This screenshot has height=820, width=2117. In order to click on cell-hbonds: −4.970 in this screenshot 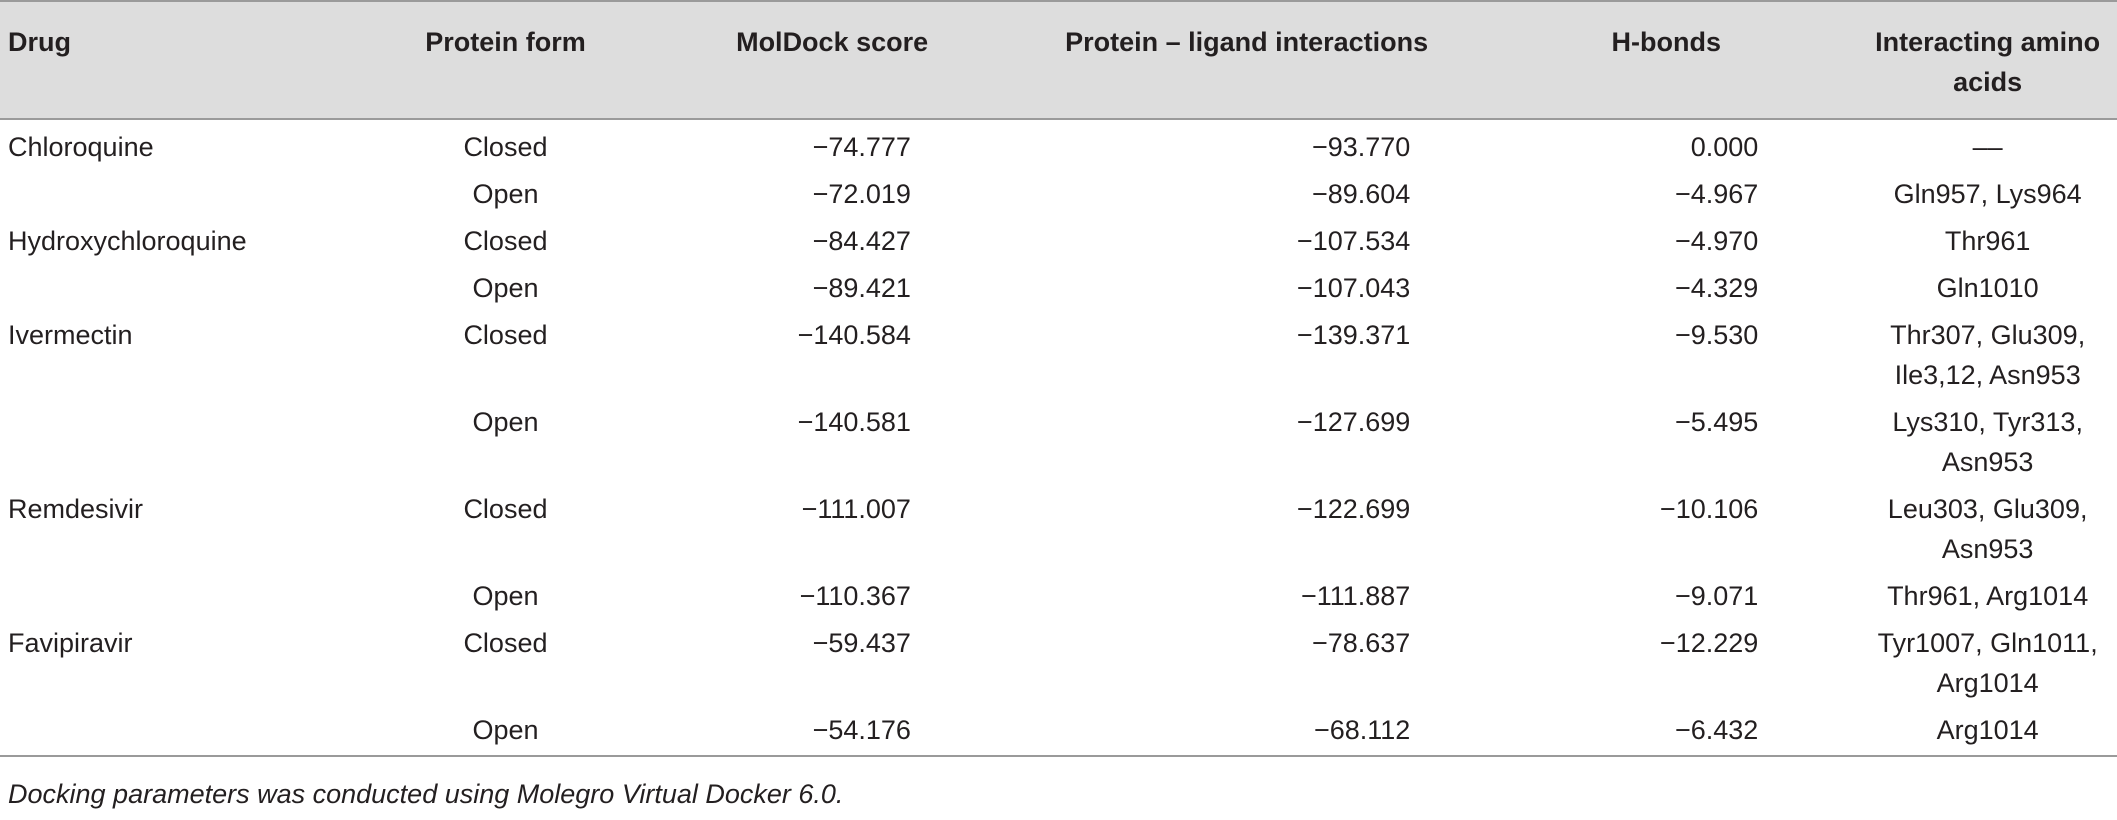, I will do `click(1716, 241)`.